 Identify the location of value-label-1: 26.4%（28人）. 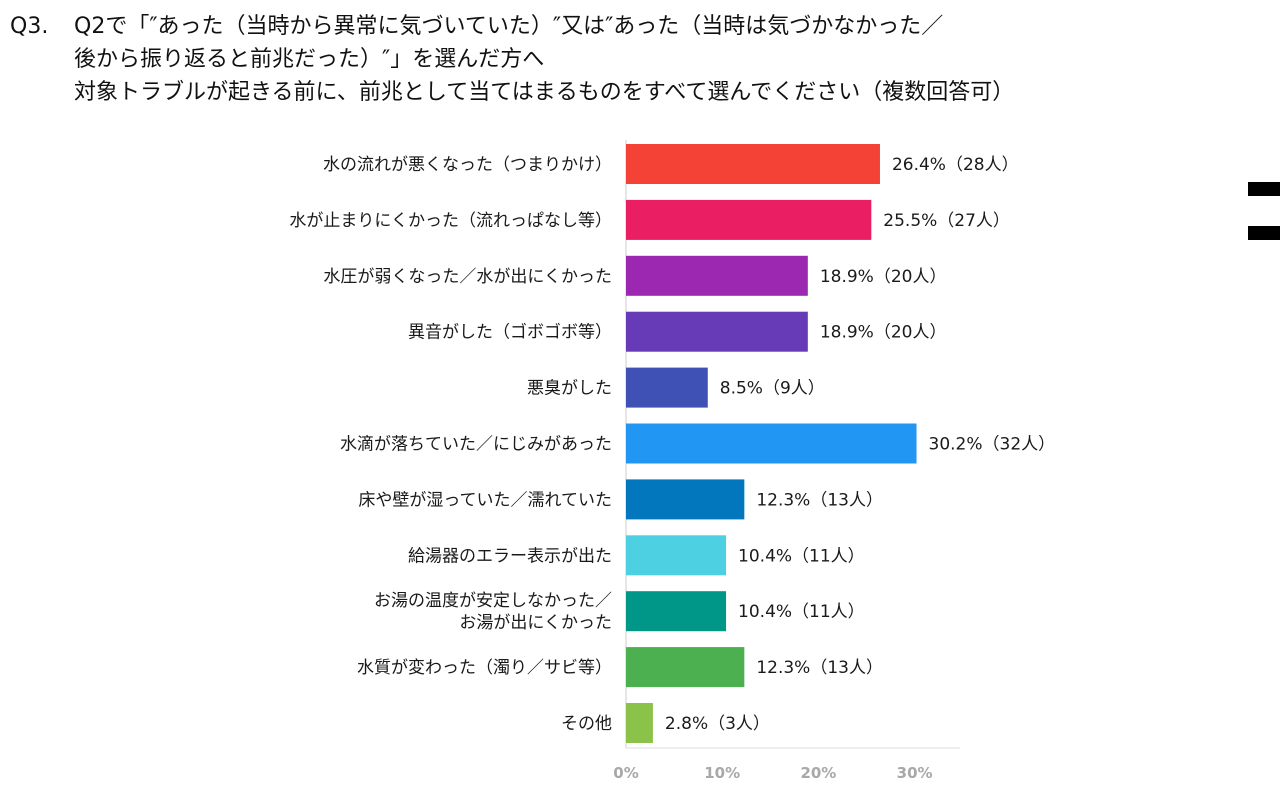
(955, 165).